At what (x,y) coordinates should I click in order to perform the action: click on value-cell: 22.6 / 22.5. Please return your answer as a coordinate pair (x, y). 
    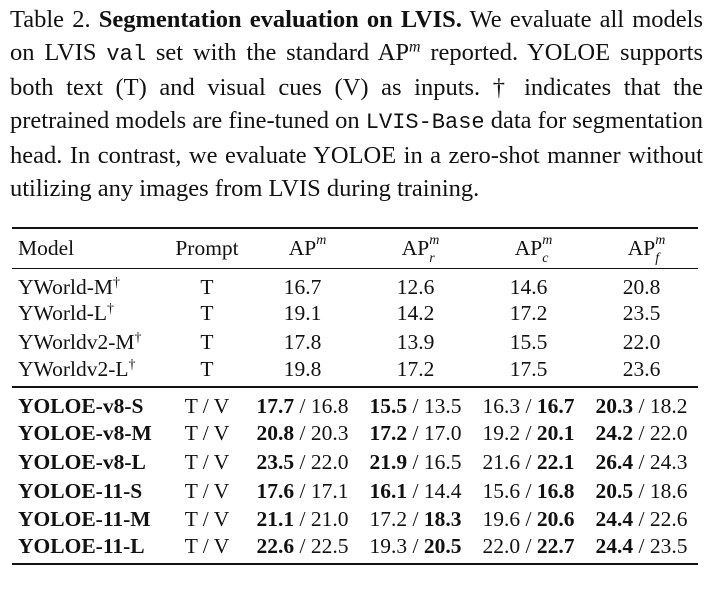
    Looking at the image, I should click on (302, 549).